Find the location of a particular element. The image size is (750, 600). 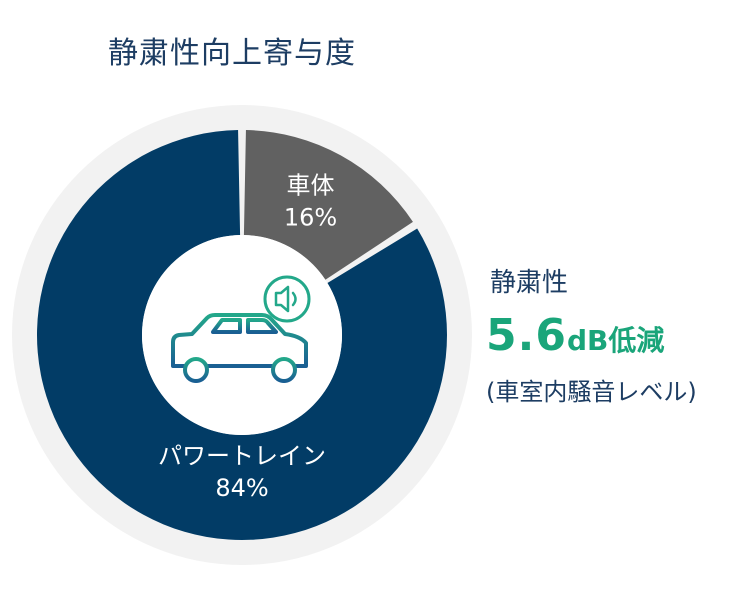

slice-label-powertrain: パワートレイン is located at coordinates (242, 456).